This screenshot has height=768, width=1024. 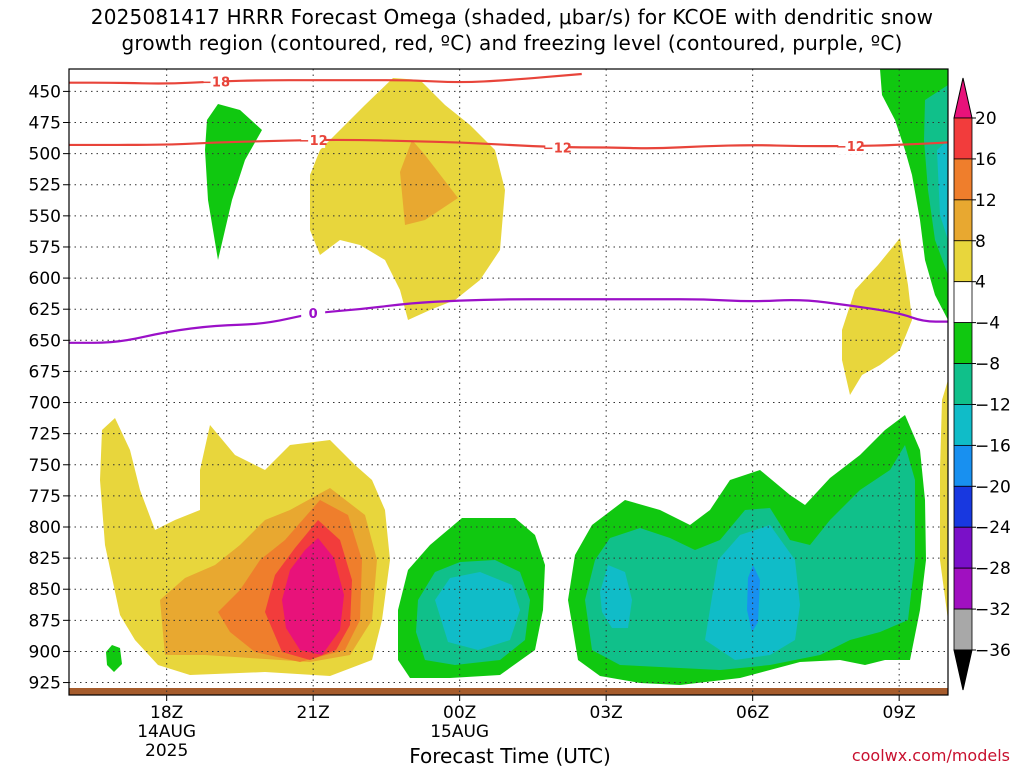 What do you see at coordinates (993, 405) in the screenshot?
I see `colorbar-label: −12` at bounding box center [993, 405].